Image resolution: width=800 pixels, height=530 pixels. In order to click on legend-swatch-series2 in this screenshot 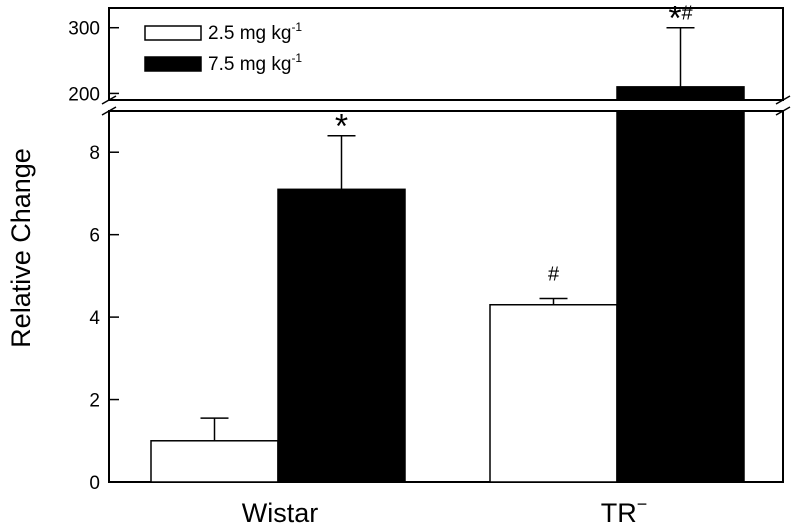, I will do `click(173, 64)`.